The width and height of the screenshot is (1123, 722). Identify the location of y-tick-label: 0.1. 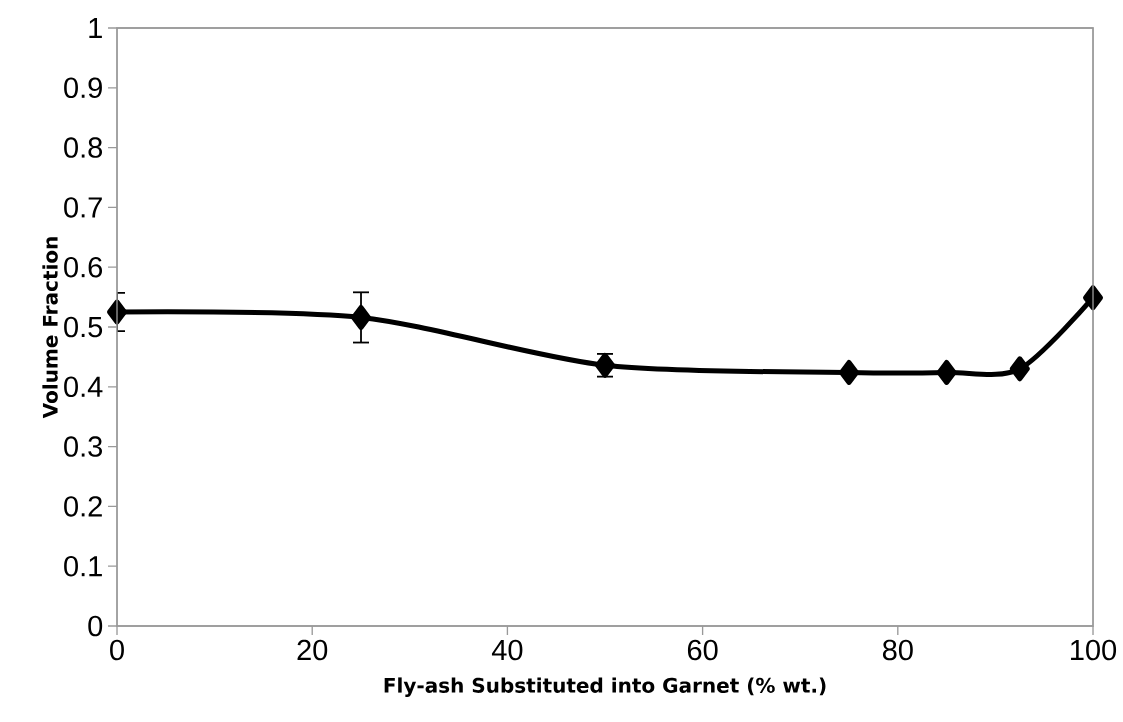
(83, 566).